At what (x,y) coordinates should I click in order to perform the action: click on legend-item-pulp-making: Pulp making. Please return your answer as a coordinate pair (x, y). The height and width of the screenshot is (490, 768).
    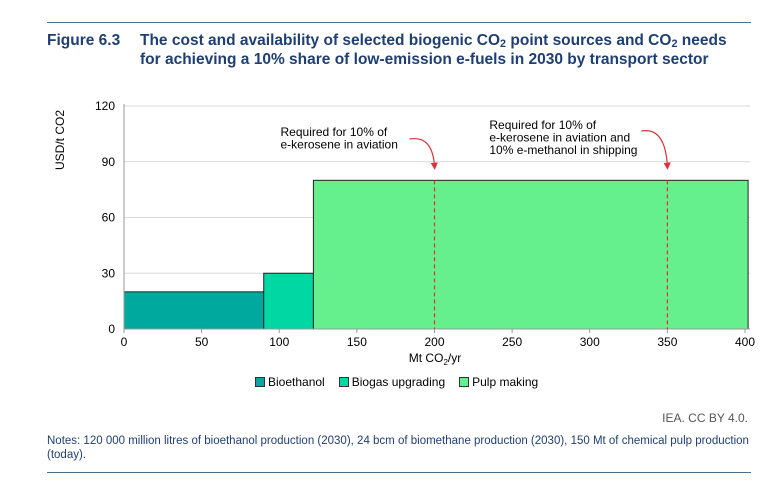
    Looking at the image, I should click on (498, 382).